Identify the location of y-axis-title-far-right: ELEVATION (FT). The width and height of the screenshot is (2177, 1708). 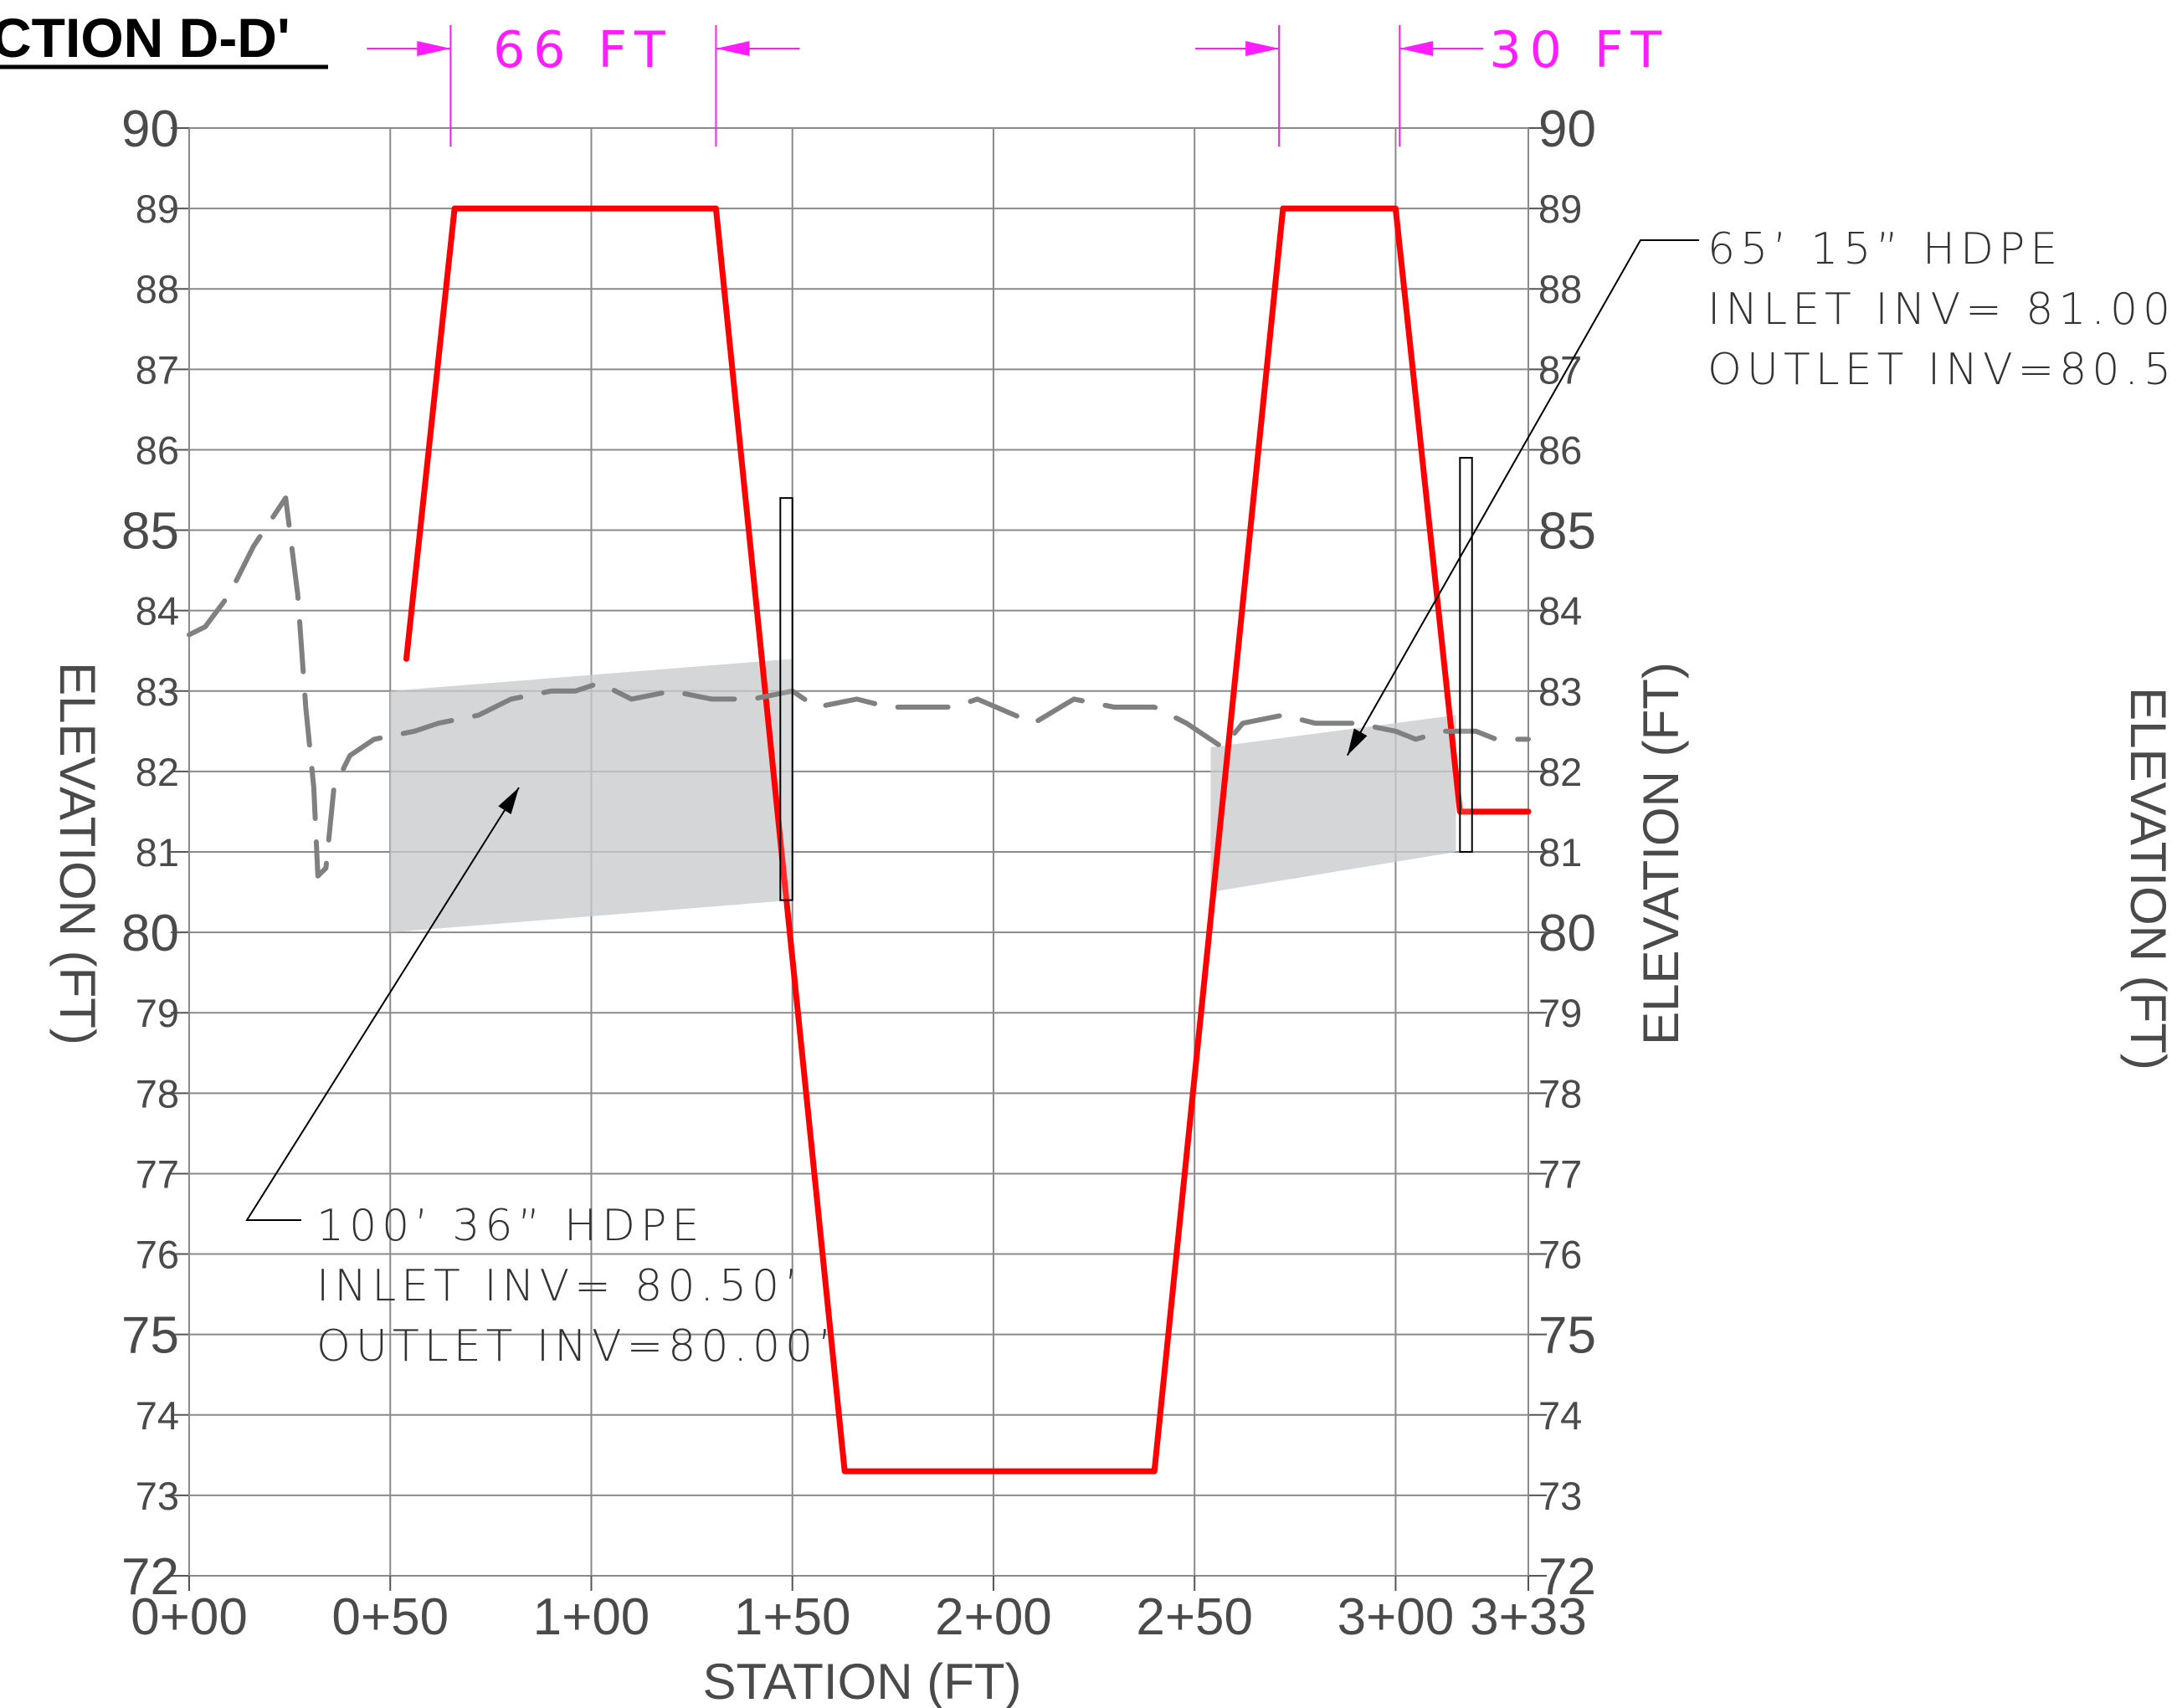
(2148, 878).